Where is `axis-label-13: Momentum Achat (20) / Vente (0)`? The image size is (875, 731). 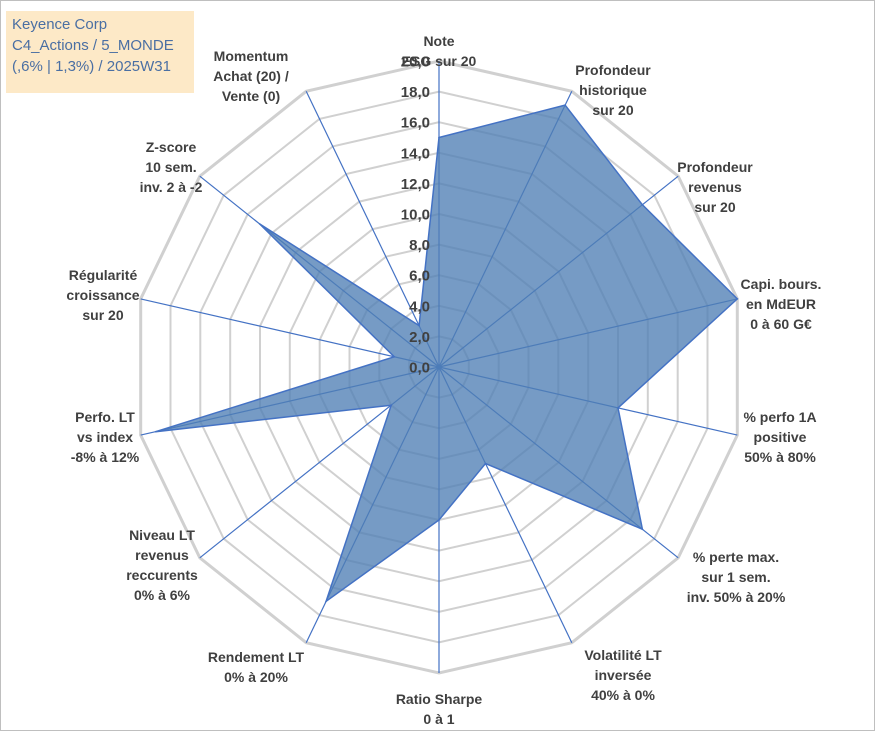 axis-label-13: Momentum Achat (20) / Vente (0) is located at coordinates (251, 76).